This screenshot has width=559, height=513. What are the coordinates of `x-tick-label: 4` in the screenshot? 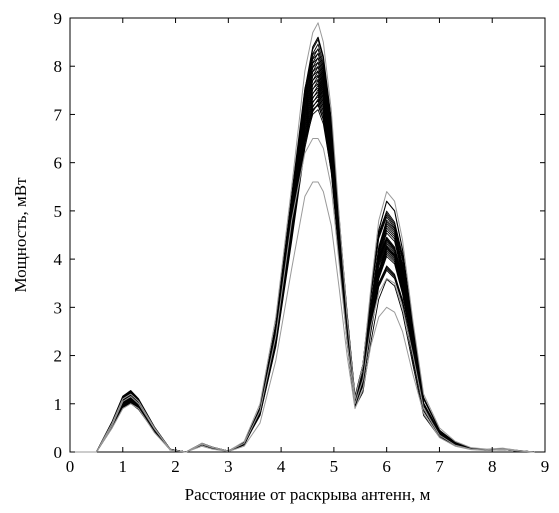 It's located at (281, 466).